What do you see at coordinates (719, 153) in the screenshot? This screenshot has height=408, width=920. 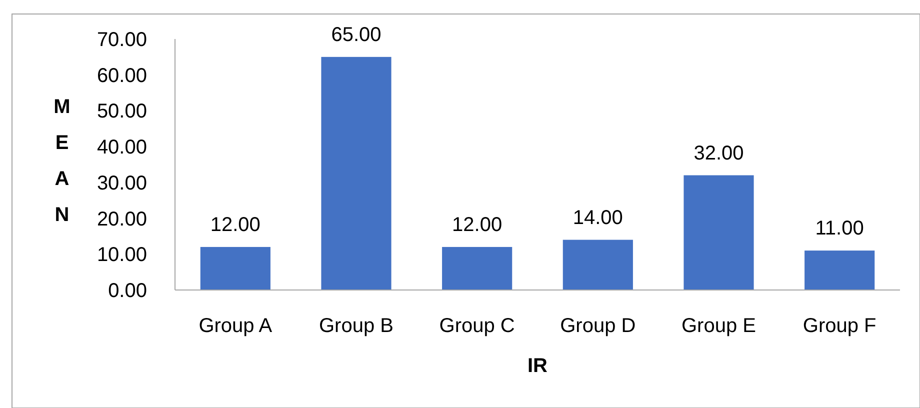 I see `data-label: 32.00` at bounding box center [719, 153].